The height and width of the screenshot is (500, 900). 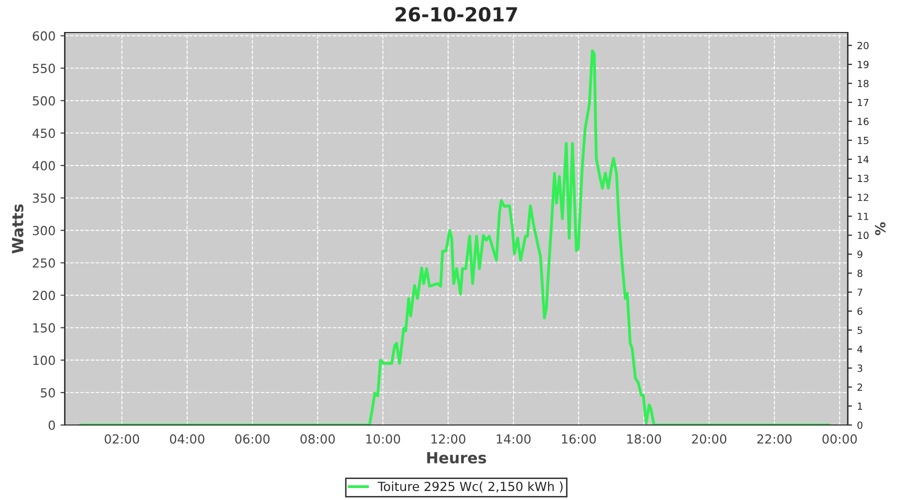 I want to click on x-axis-title: Heures, so click(x=456, y=458).